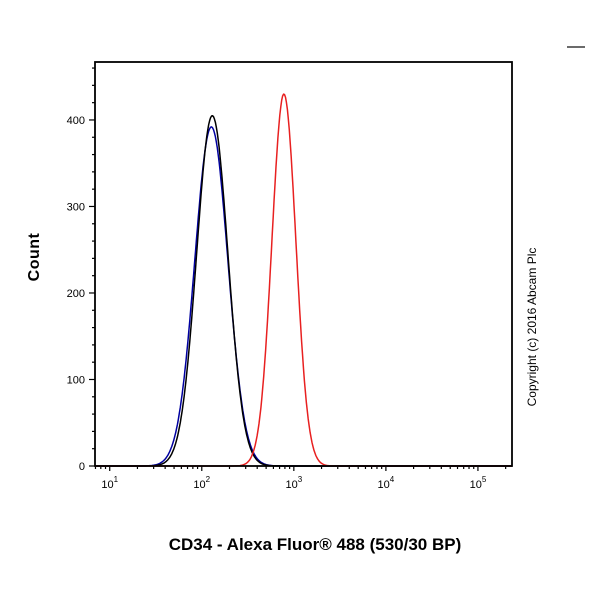 The height and width of the screenshot is (600, 600). Describe the element at coordinates (315, 544) in the screenshot. I see `chart-title: CD34 - Alexa Fluor® 488 (530/30 BP)` at that location.